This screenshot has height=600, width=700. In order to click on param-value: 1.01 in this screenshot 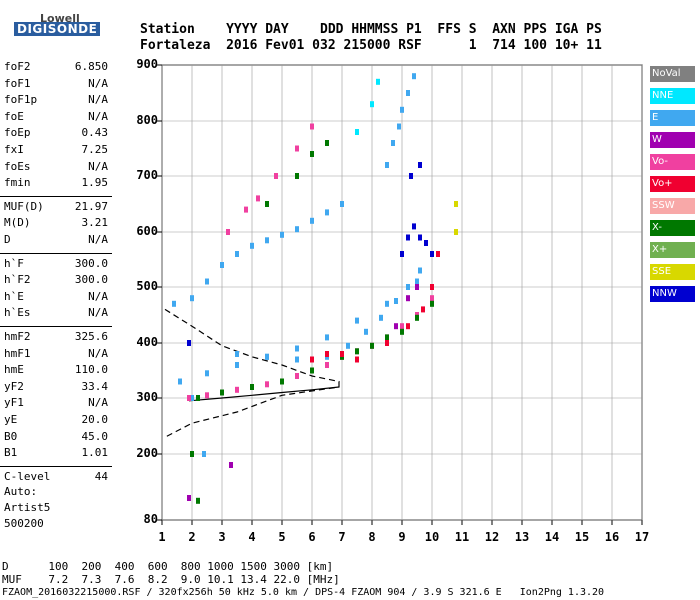, I will do `click(95, 453)`.